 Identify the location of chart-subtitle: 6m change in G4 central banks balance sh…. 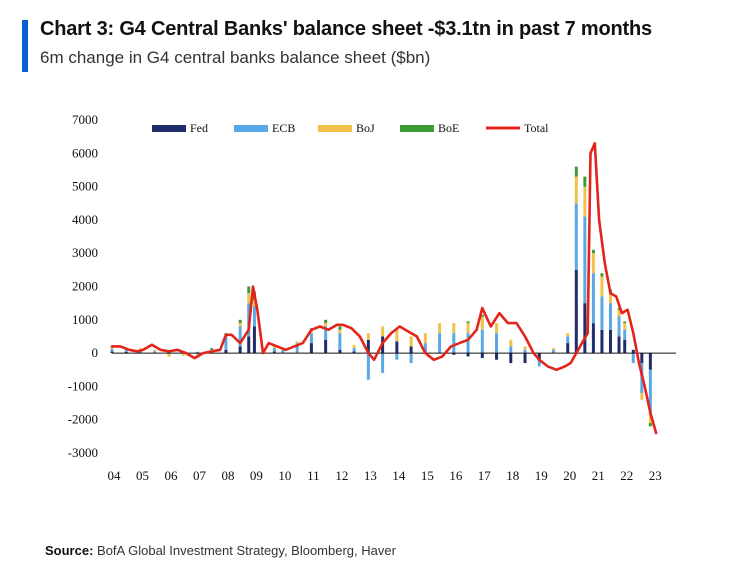
(235, 57).